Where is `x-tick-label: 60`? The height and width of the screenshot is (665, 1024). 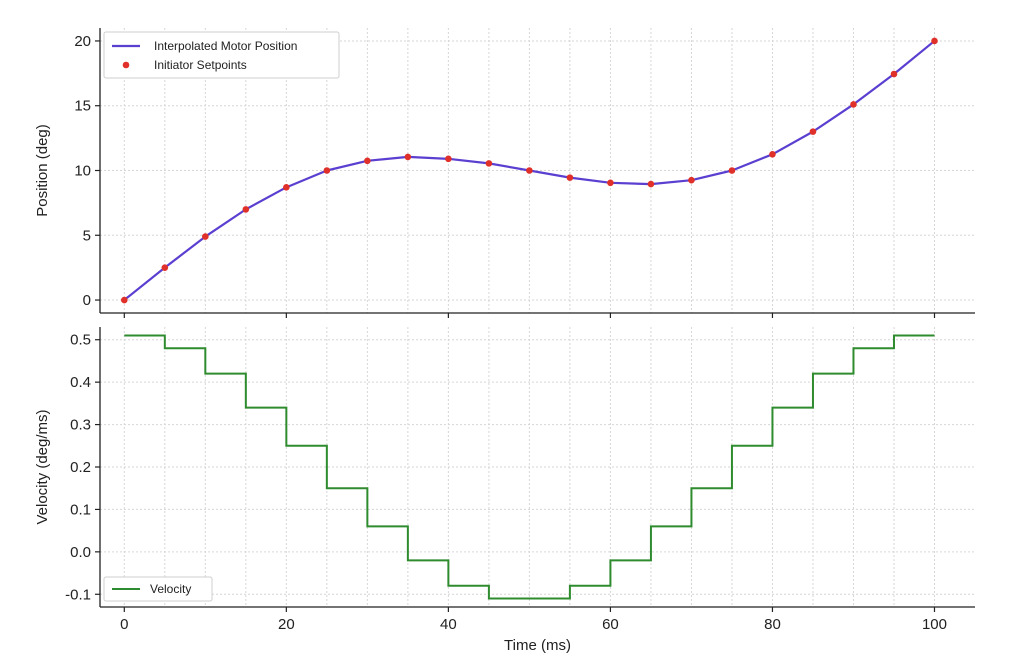 x-tick-label: 60 is located at coordinates (610, 624).